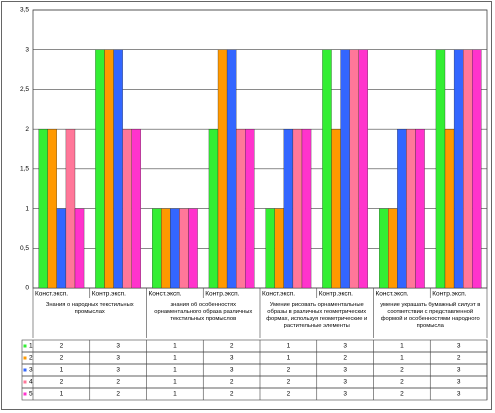 Image resolution: width=495 pixels, height=413 pixels. I want to click on group-label: Знания о народных текстильных промыслах, so click(90, 308).